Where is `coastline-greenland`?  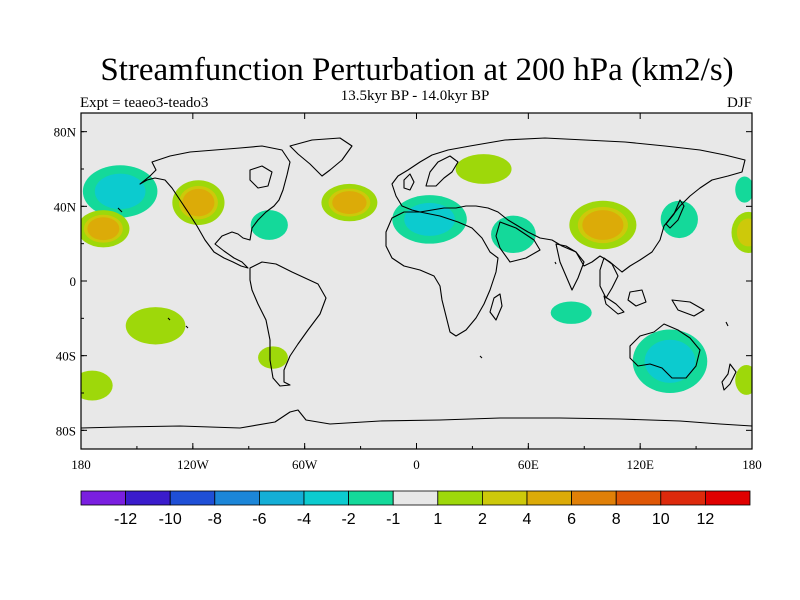
coastline-greenland is located at coordinates (321, 157).